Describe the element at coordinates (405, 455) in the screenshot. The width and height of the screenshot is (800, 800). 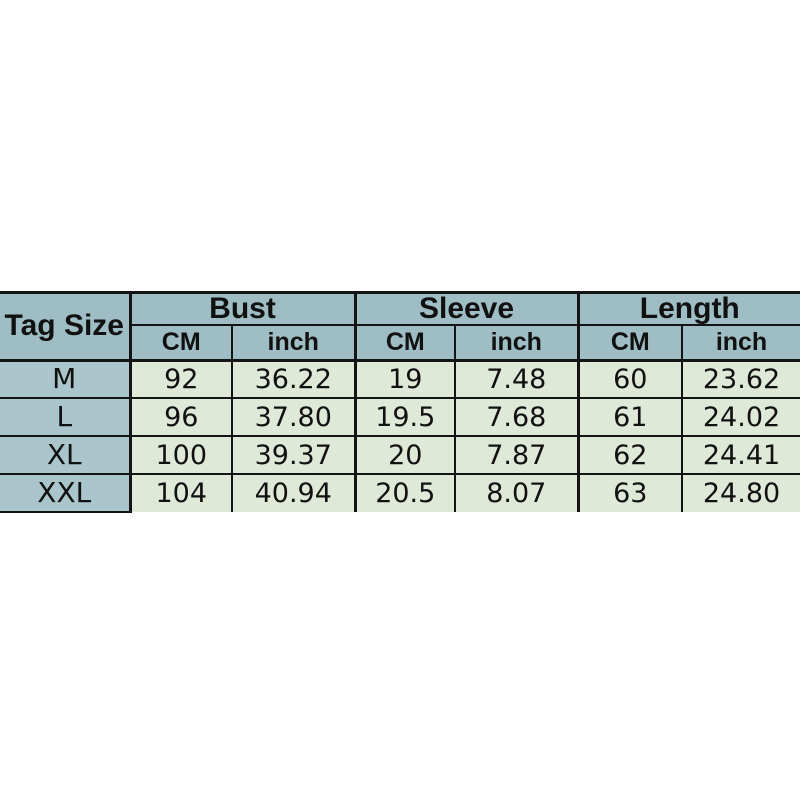
I see `value-cell: 20` at that location.